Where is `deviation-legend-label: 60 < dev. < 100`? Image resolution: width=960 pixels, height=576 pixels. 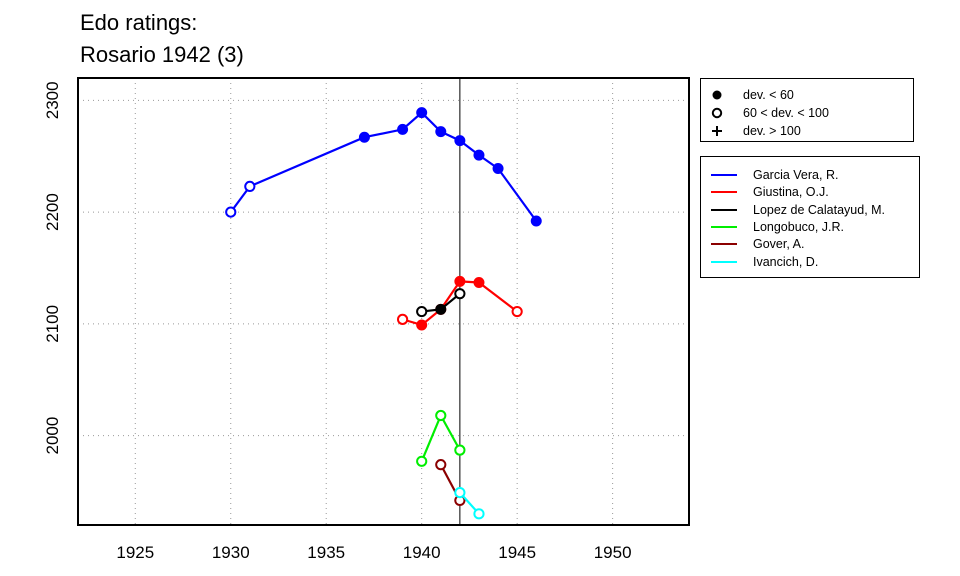 deviation-legend-label: 60 < dev. < 100 is located at coordinates (786, 113).